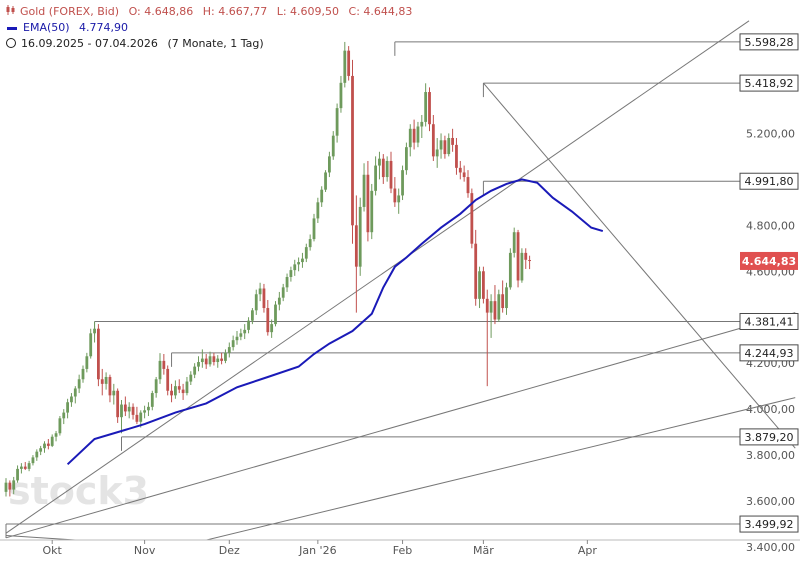 The height and width of the screenshot is (564, 800). What do you see at coordinates (70, 11) in the screenshot?
I see `instrument-name: Gold (FOREX, Bid)` at bounding box center [70, 11].